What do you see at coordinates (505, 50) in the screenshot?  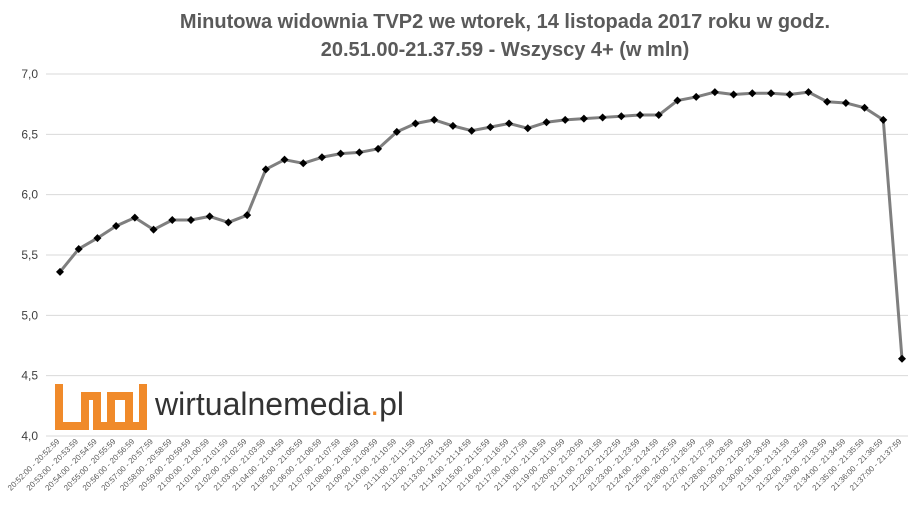 I see `subtitle-line: 20.51.00-21.37.59 - Wszyscy 4+ (w mln)` at bounding box center [505, 50].